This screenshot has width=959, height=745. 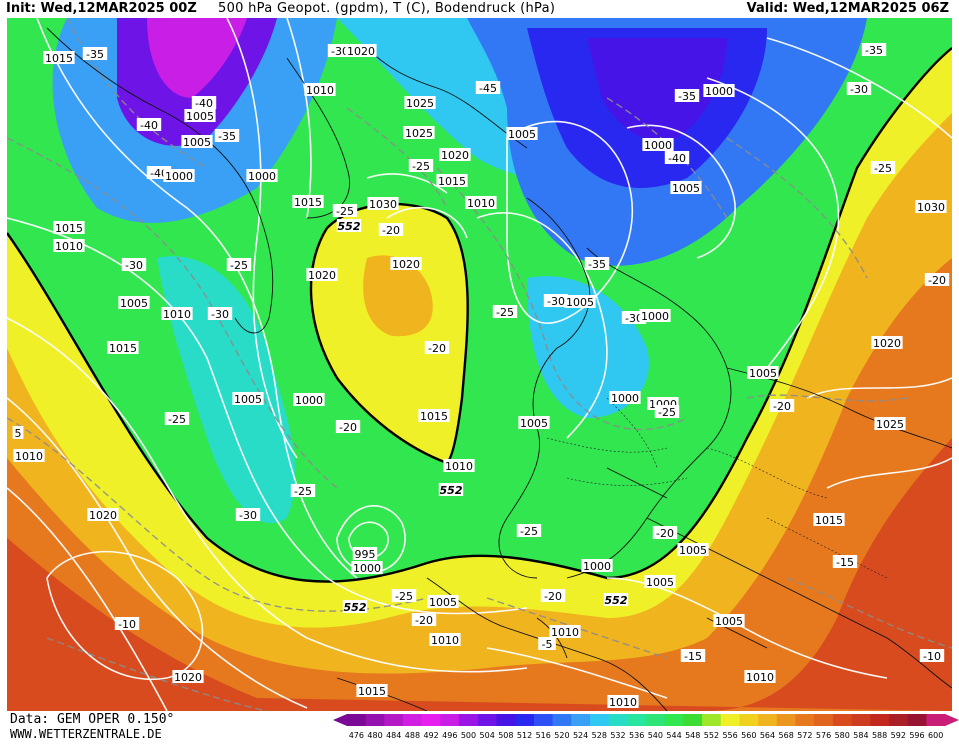 What do you see at coordinates (616, 600) in the screenshot?
I see `isohypse-552-label: 552` at bounding box center [616, 600].